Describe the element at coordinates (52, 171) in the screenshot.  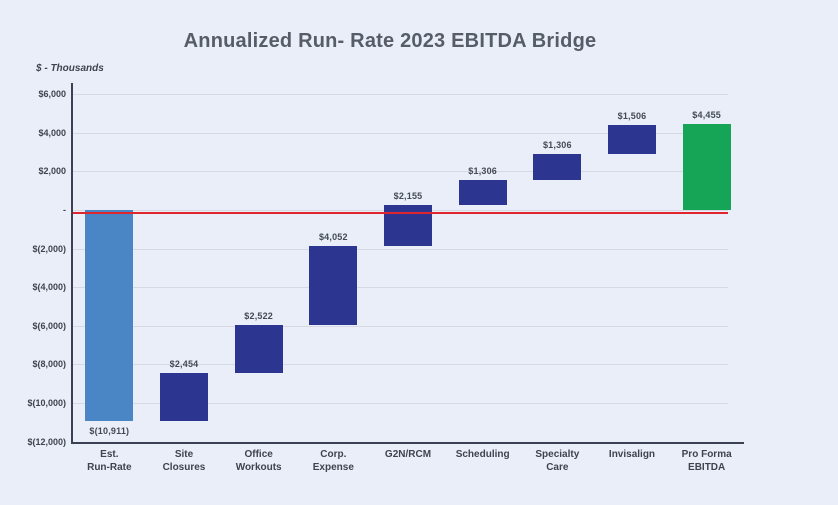
I see `y-tick-label: $2,000` at that location.